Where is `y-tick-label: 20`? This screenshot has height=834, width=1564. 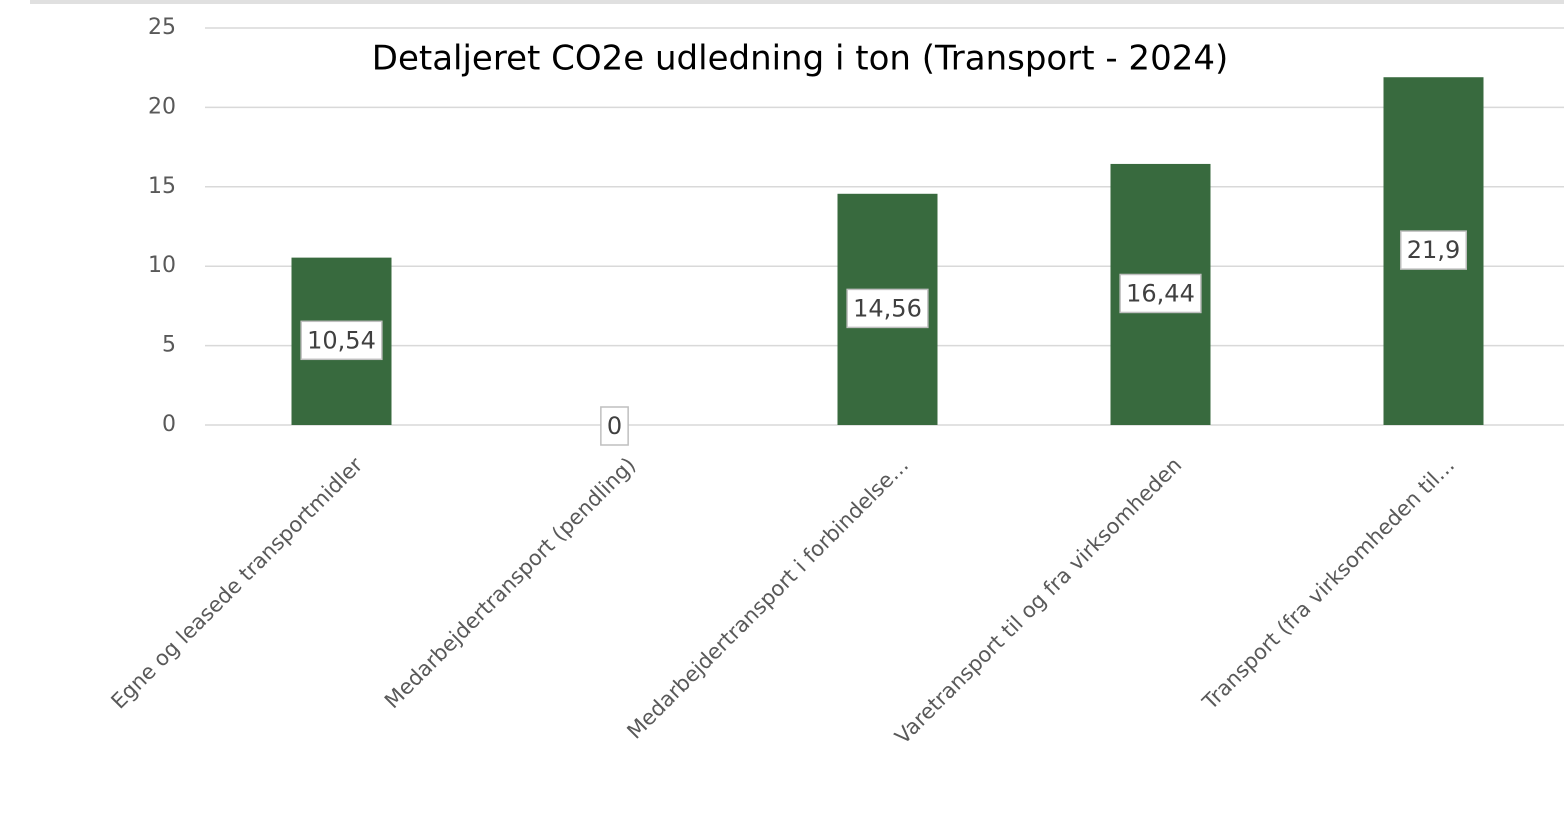
y-tick-label: 20 is located at coordinates (162, 106).